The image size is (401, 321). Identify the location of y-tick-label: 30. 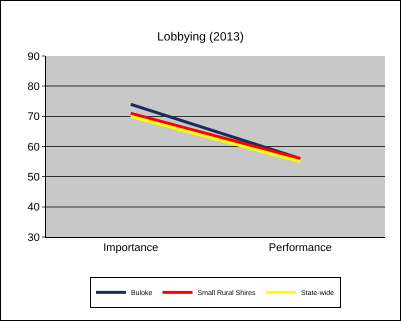
(34, 238).